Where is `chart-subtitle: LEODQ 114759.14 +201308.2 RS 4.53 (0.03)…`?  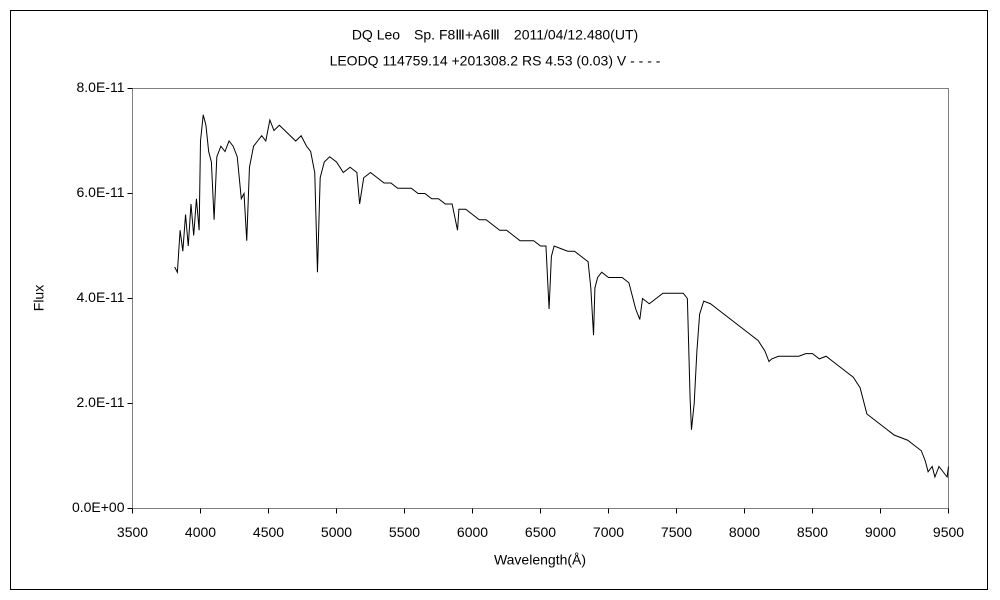
chart-subtitle: LEODQ 114759.14 +201308.2 RS 4.53 (0.03)… is located at coordinates (495, 61).